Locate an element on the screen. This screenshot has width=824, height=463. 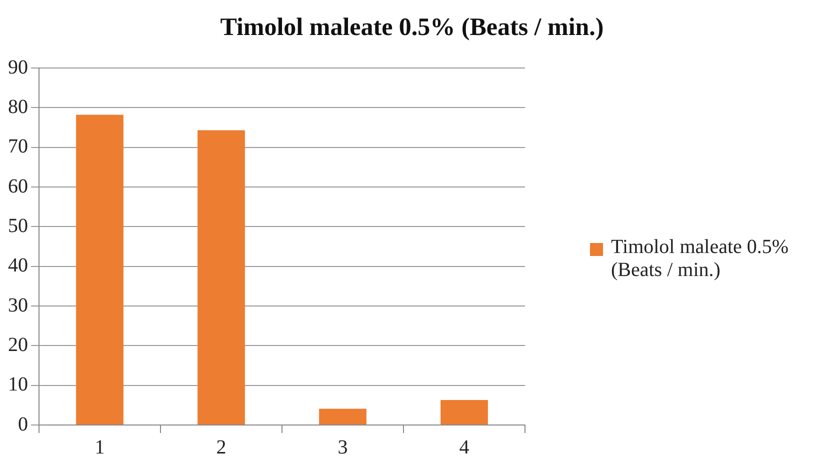
y-tick-label: 50 is located at coordinates (18, 225).